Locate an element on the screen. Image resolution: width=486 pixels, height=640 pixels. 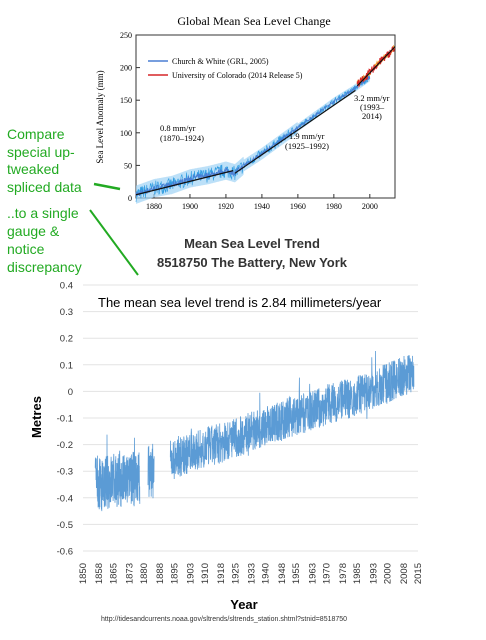
battery-y-tick-label: -0.2 is located at coordinates (65, 445).